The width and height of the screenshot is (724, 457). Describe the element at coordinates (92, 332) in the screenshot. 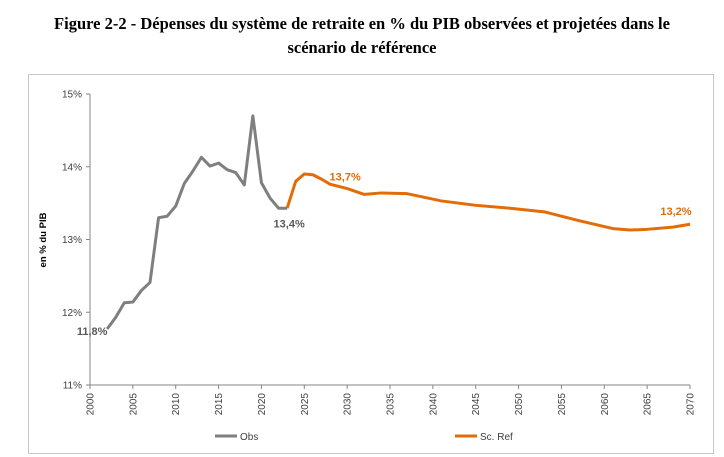

I see `data-label: 11,8%` at that location.